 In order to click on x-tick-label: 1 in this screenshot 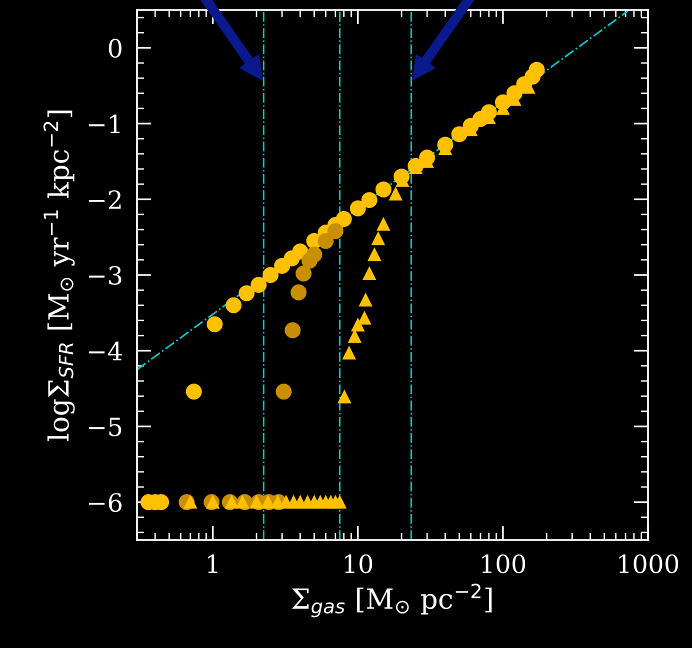, I will do `click(213, 563)`.